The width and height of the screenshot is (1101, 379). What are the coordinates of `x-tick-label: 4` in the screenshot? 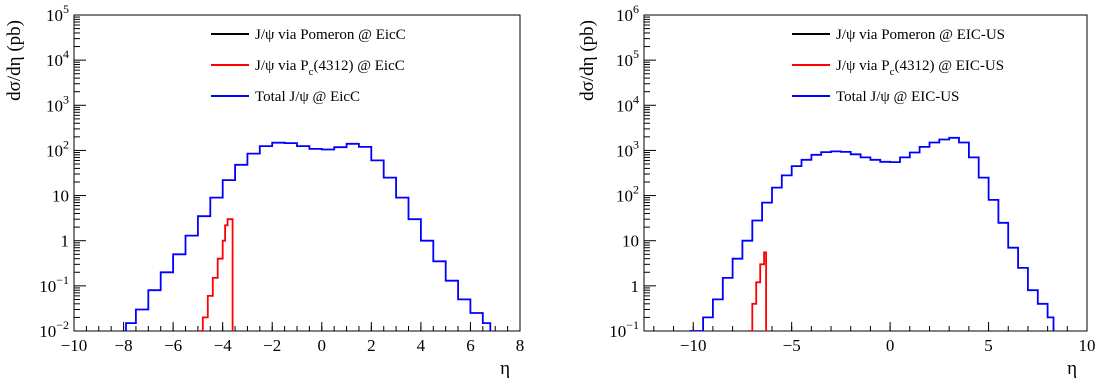 It's located at (421, 345).